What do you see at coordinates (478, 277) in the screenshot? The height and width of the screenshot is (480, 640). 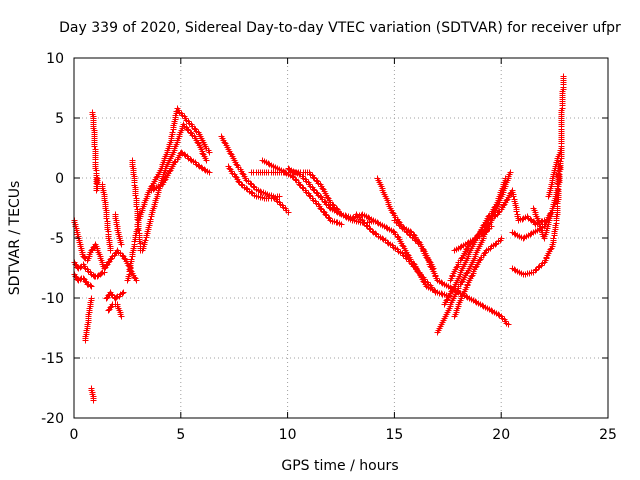 I see `series-track-q` at bounding box center [478, 277].